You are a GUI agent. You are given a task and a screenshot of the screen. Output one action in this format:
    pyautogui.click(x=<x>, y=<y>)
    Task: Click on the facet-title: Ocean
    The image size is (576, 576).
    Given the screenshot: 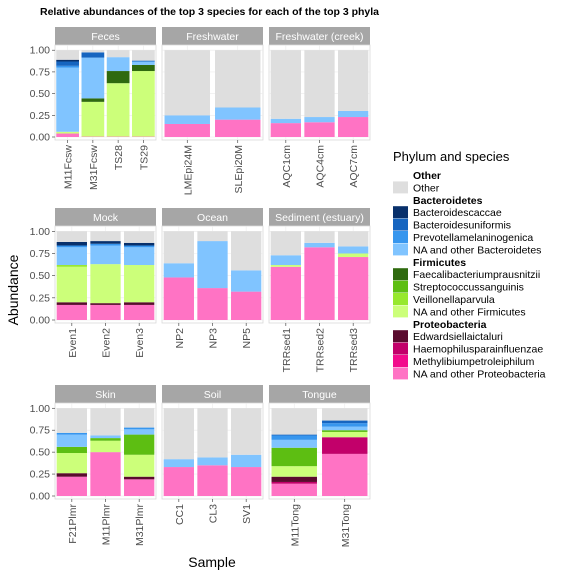 What is the action you would take?
    pyautogui.click(x=212, y=218)
    